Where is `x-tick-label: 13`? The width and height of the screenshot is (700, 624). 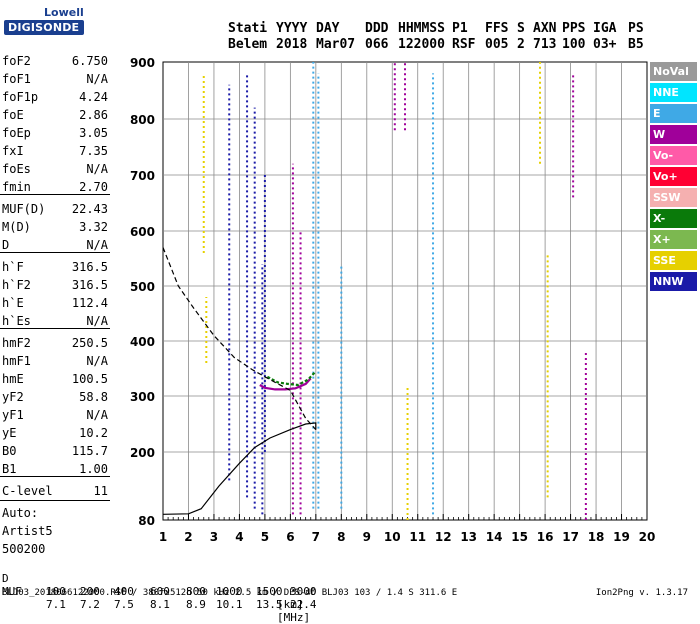 x-tick-label: 13 is located at coordinates (468, 537).